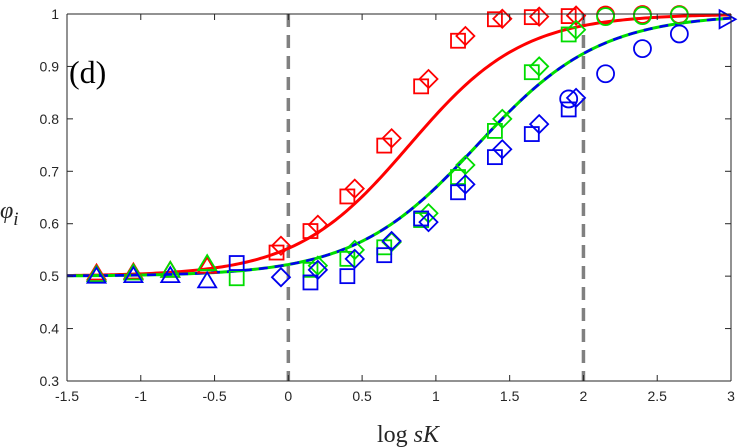  What do you see at coordinates (50, 276) in the screenshot?
I see `y-tick-label: 0.5` at bounding box center [50, 276].